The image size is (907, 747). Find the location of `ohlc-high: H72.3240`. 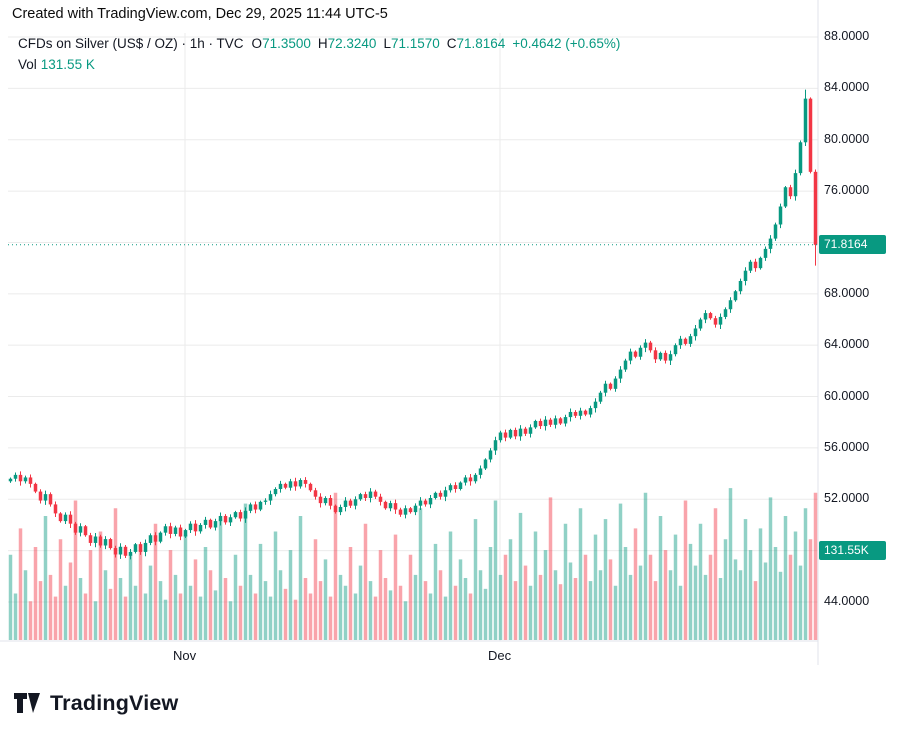

ohlc-high: H72.3240 is located at coordinates (347, 43).